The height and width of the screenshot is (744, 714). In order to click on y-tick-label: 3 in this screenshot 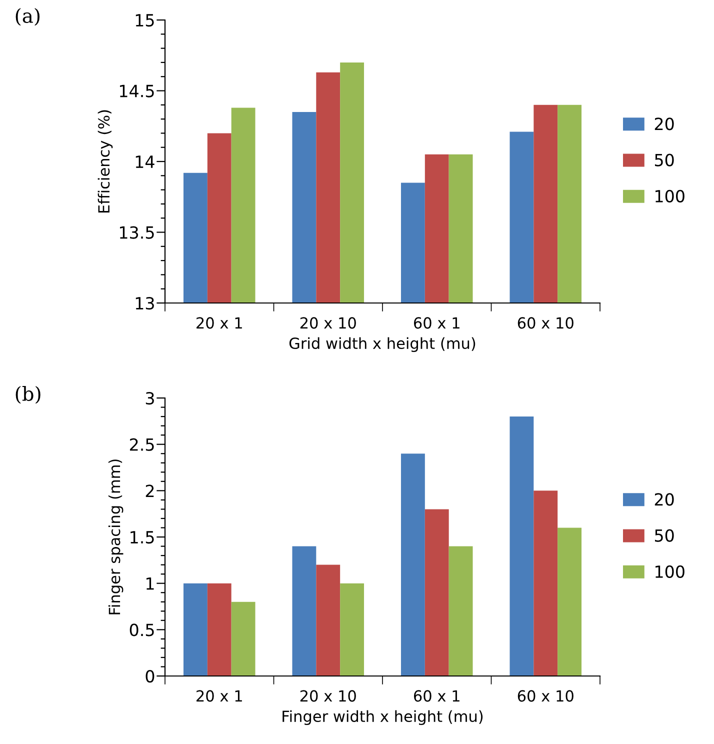, I will do `click(150, 398)`.